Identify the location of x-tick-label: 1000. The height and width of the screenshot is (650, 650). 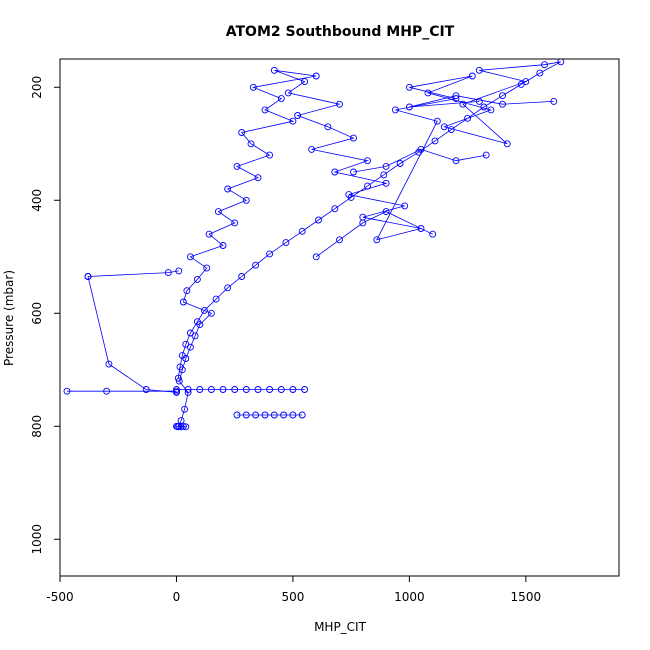
(409, 597).